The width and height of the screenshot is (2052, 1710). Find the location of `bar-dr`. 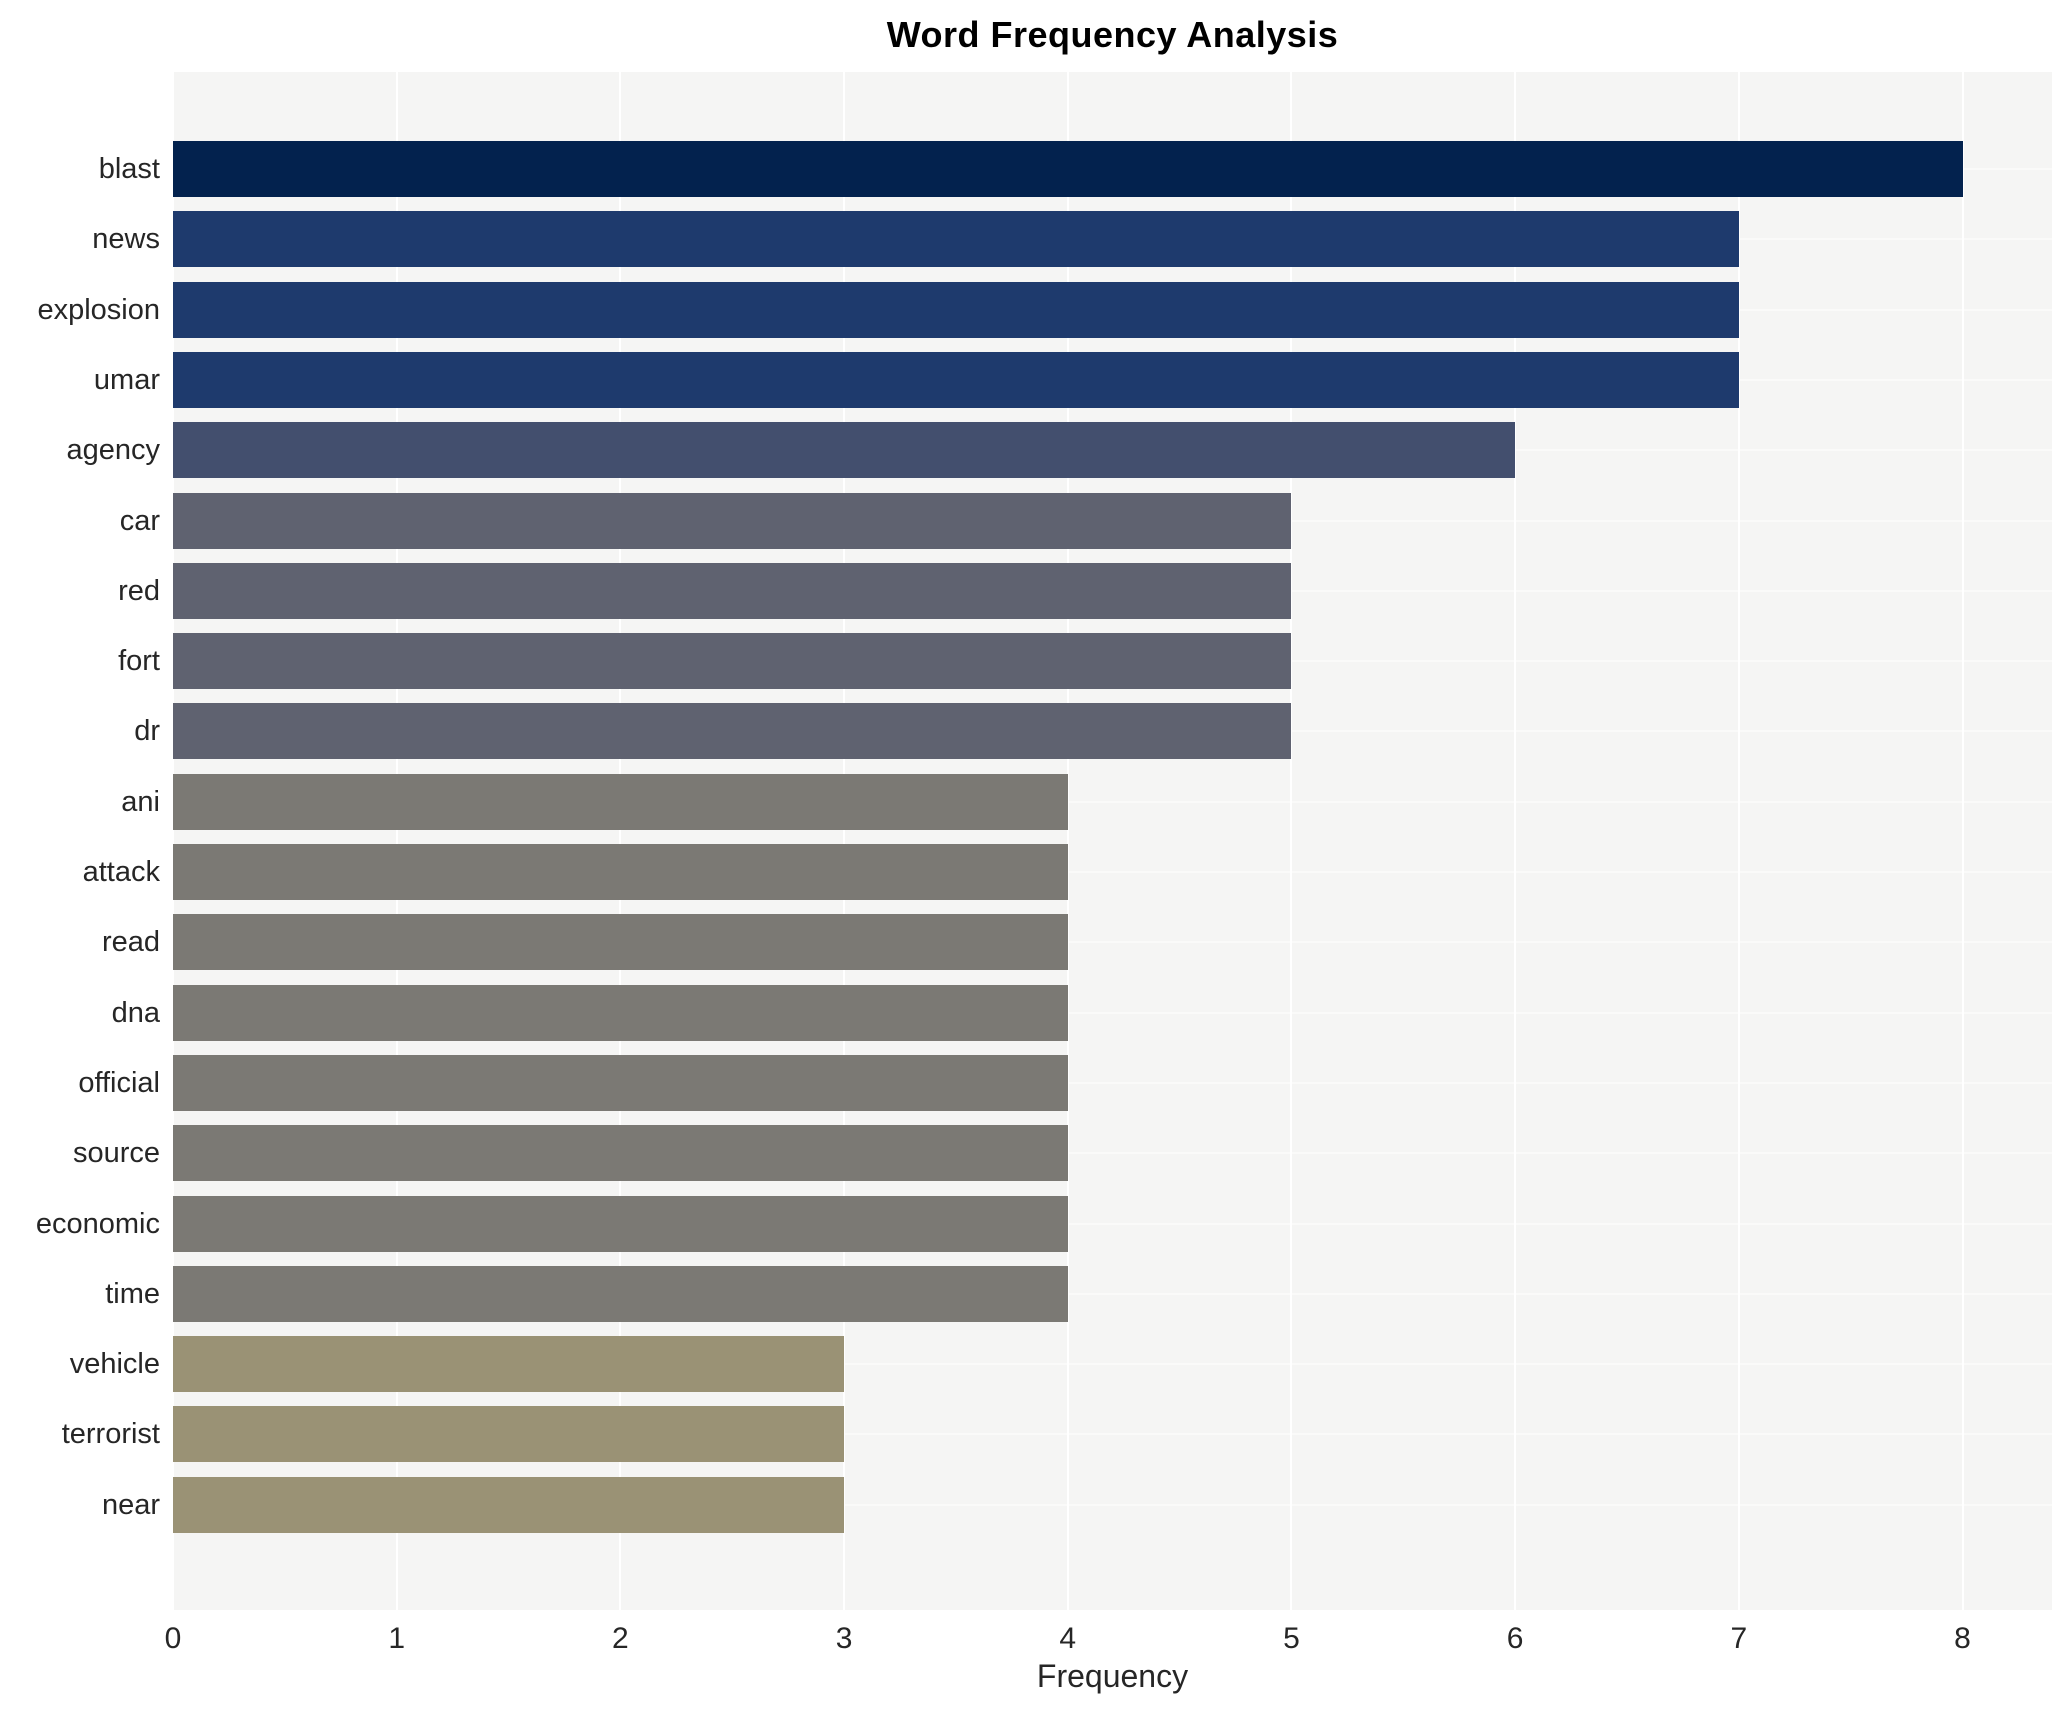

bar-dr is located at coordinates (732, 731).